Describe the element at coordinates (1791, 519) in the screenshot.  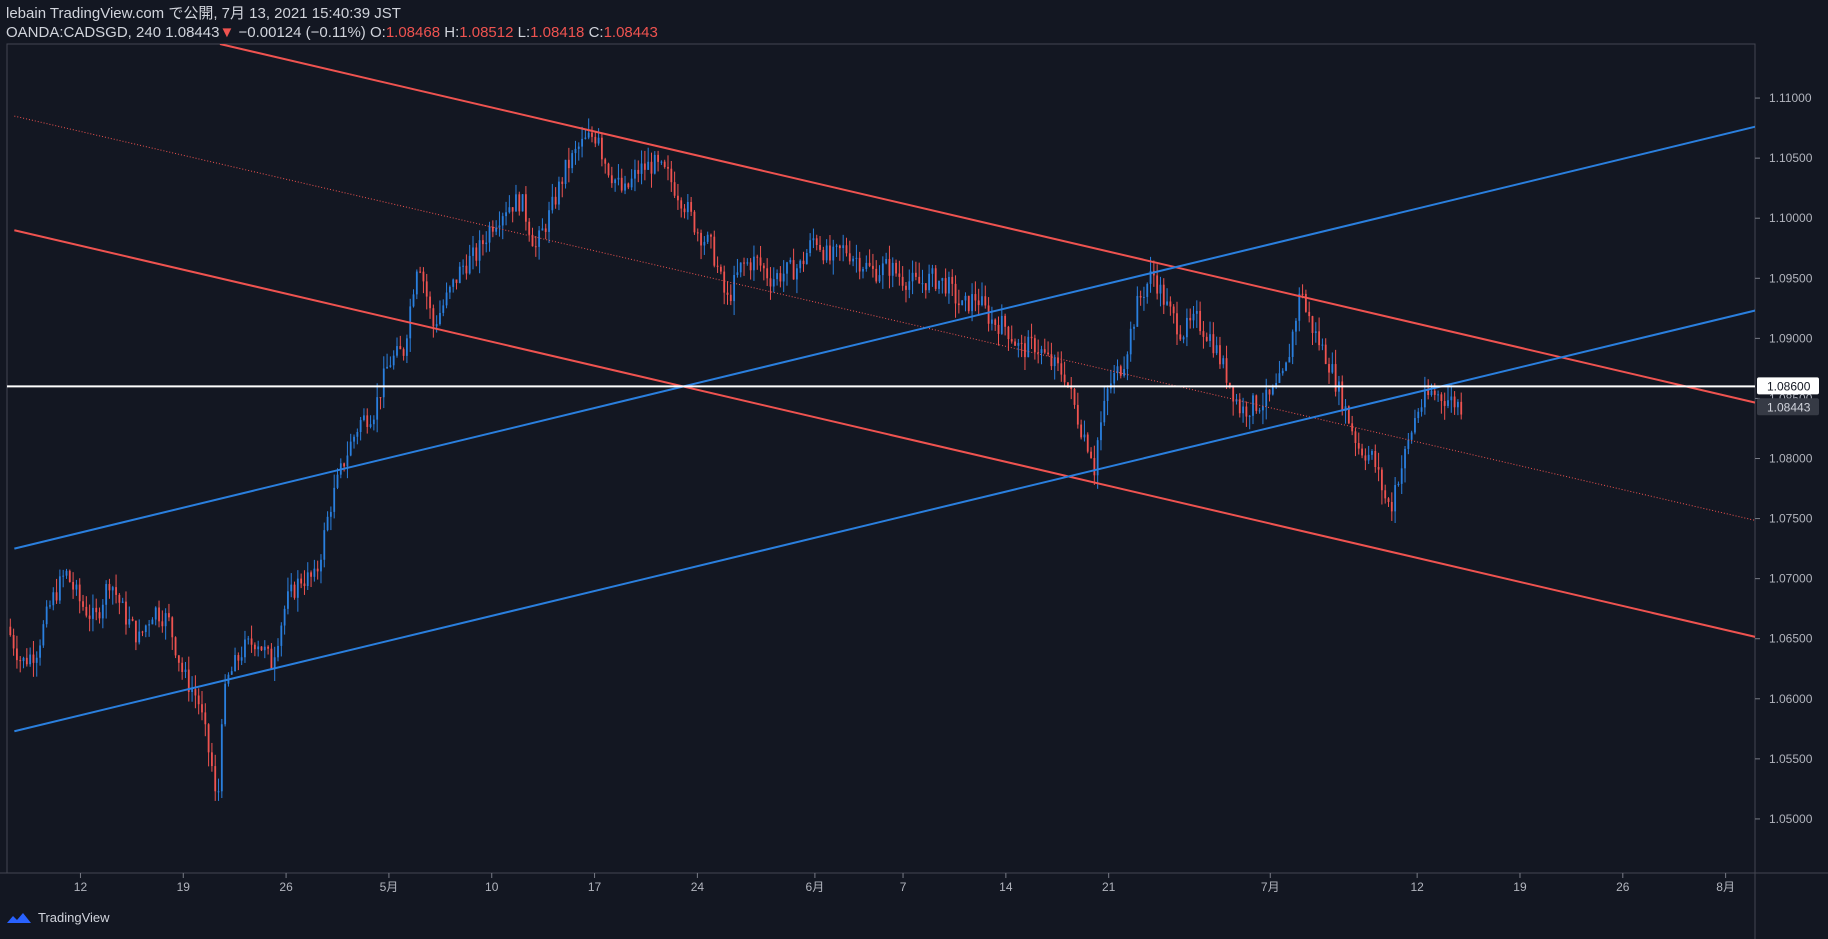
I see `y-tick-label: 1.07500` at that location.